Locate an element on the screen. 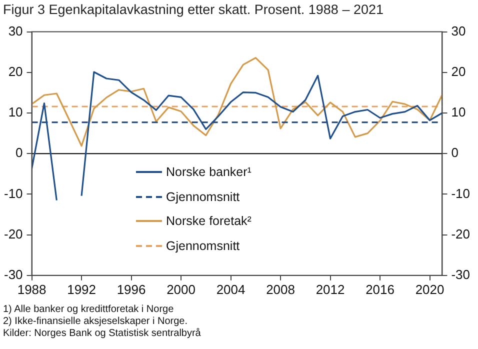 This screenshot has height=349, width=478. legend-label: Norske foretak² is located at coordinates (209, 221).